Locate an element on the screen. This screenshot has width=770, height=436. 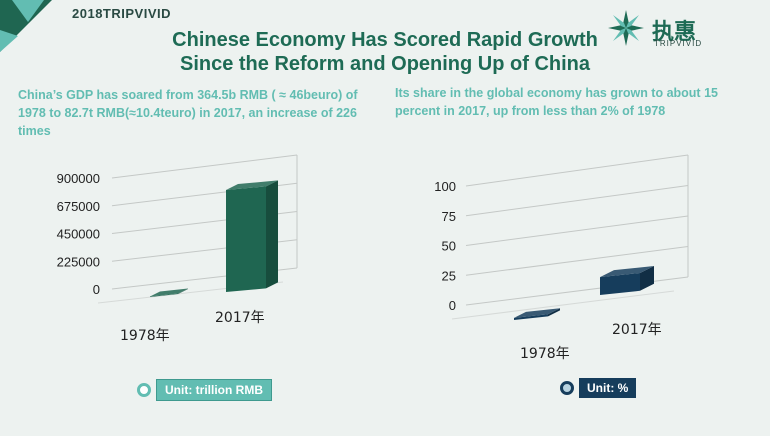
share-y-tick-label: 50 is located at coordinates (449, 246).